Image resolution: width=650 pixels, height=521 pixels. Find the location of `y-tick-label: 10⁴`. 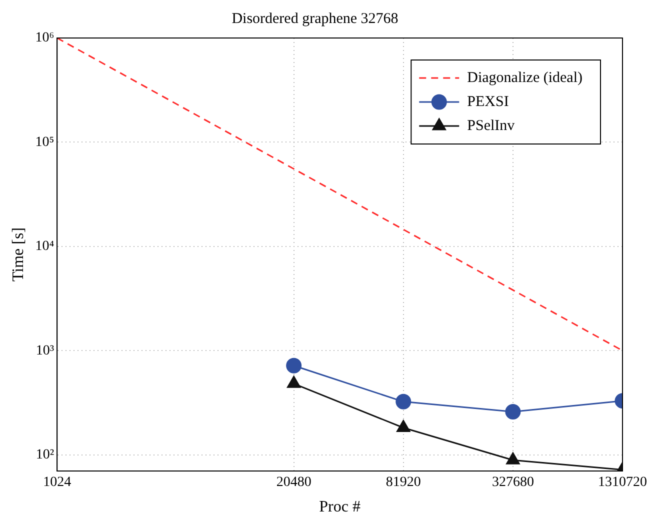

y-tick-label: 10⁴ is located at coordinates (44, 246).